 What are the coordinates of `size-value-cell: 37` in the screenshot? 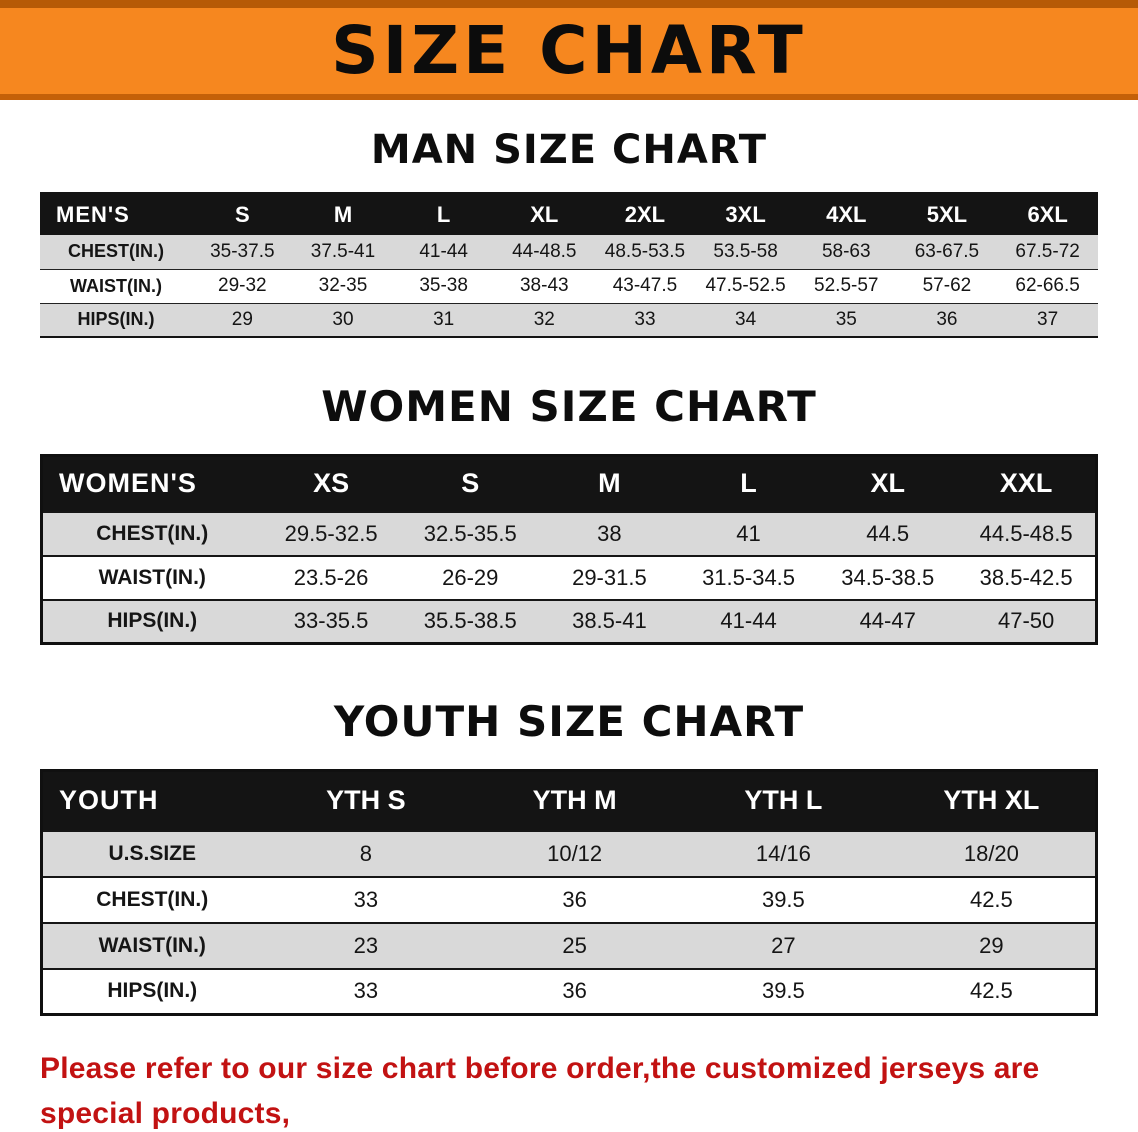 It's located at (1048, 319).